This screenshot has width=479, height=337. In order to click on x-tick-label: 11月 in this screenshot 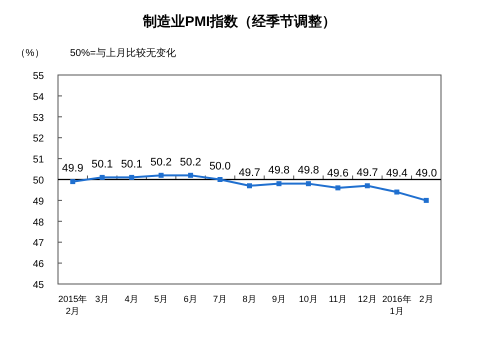, I will do `click(338, 299)`.